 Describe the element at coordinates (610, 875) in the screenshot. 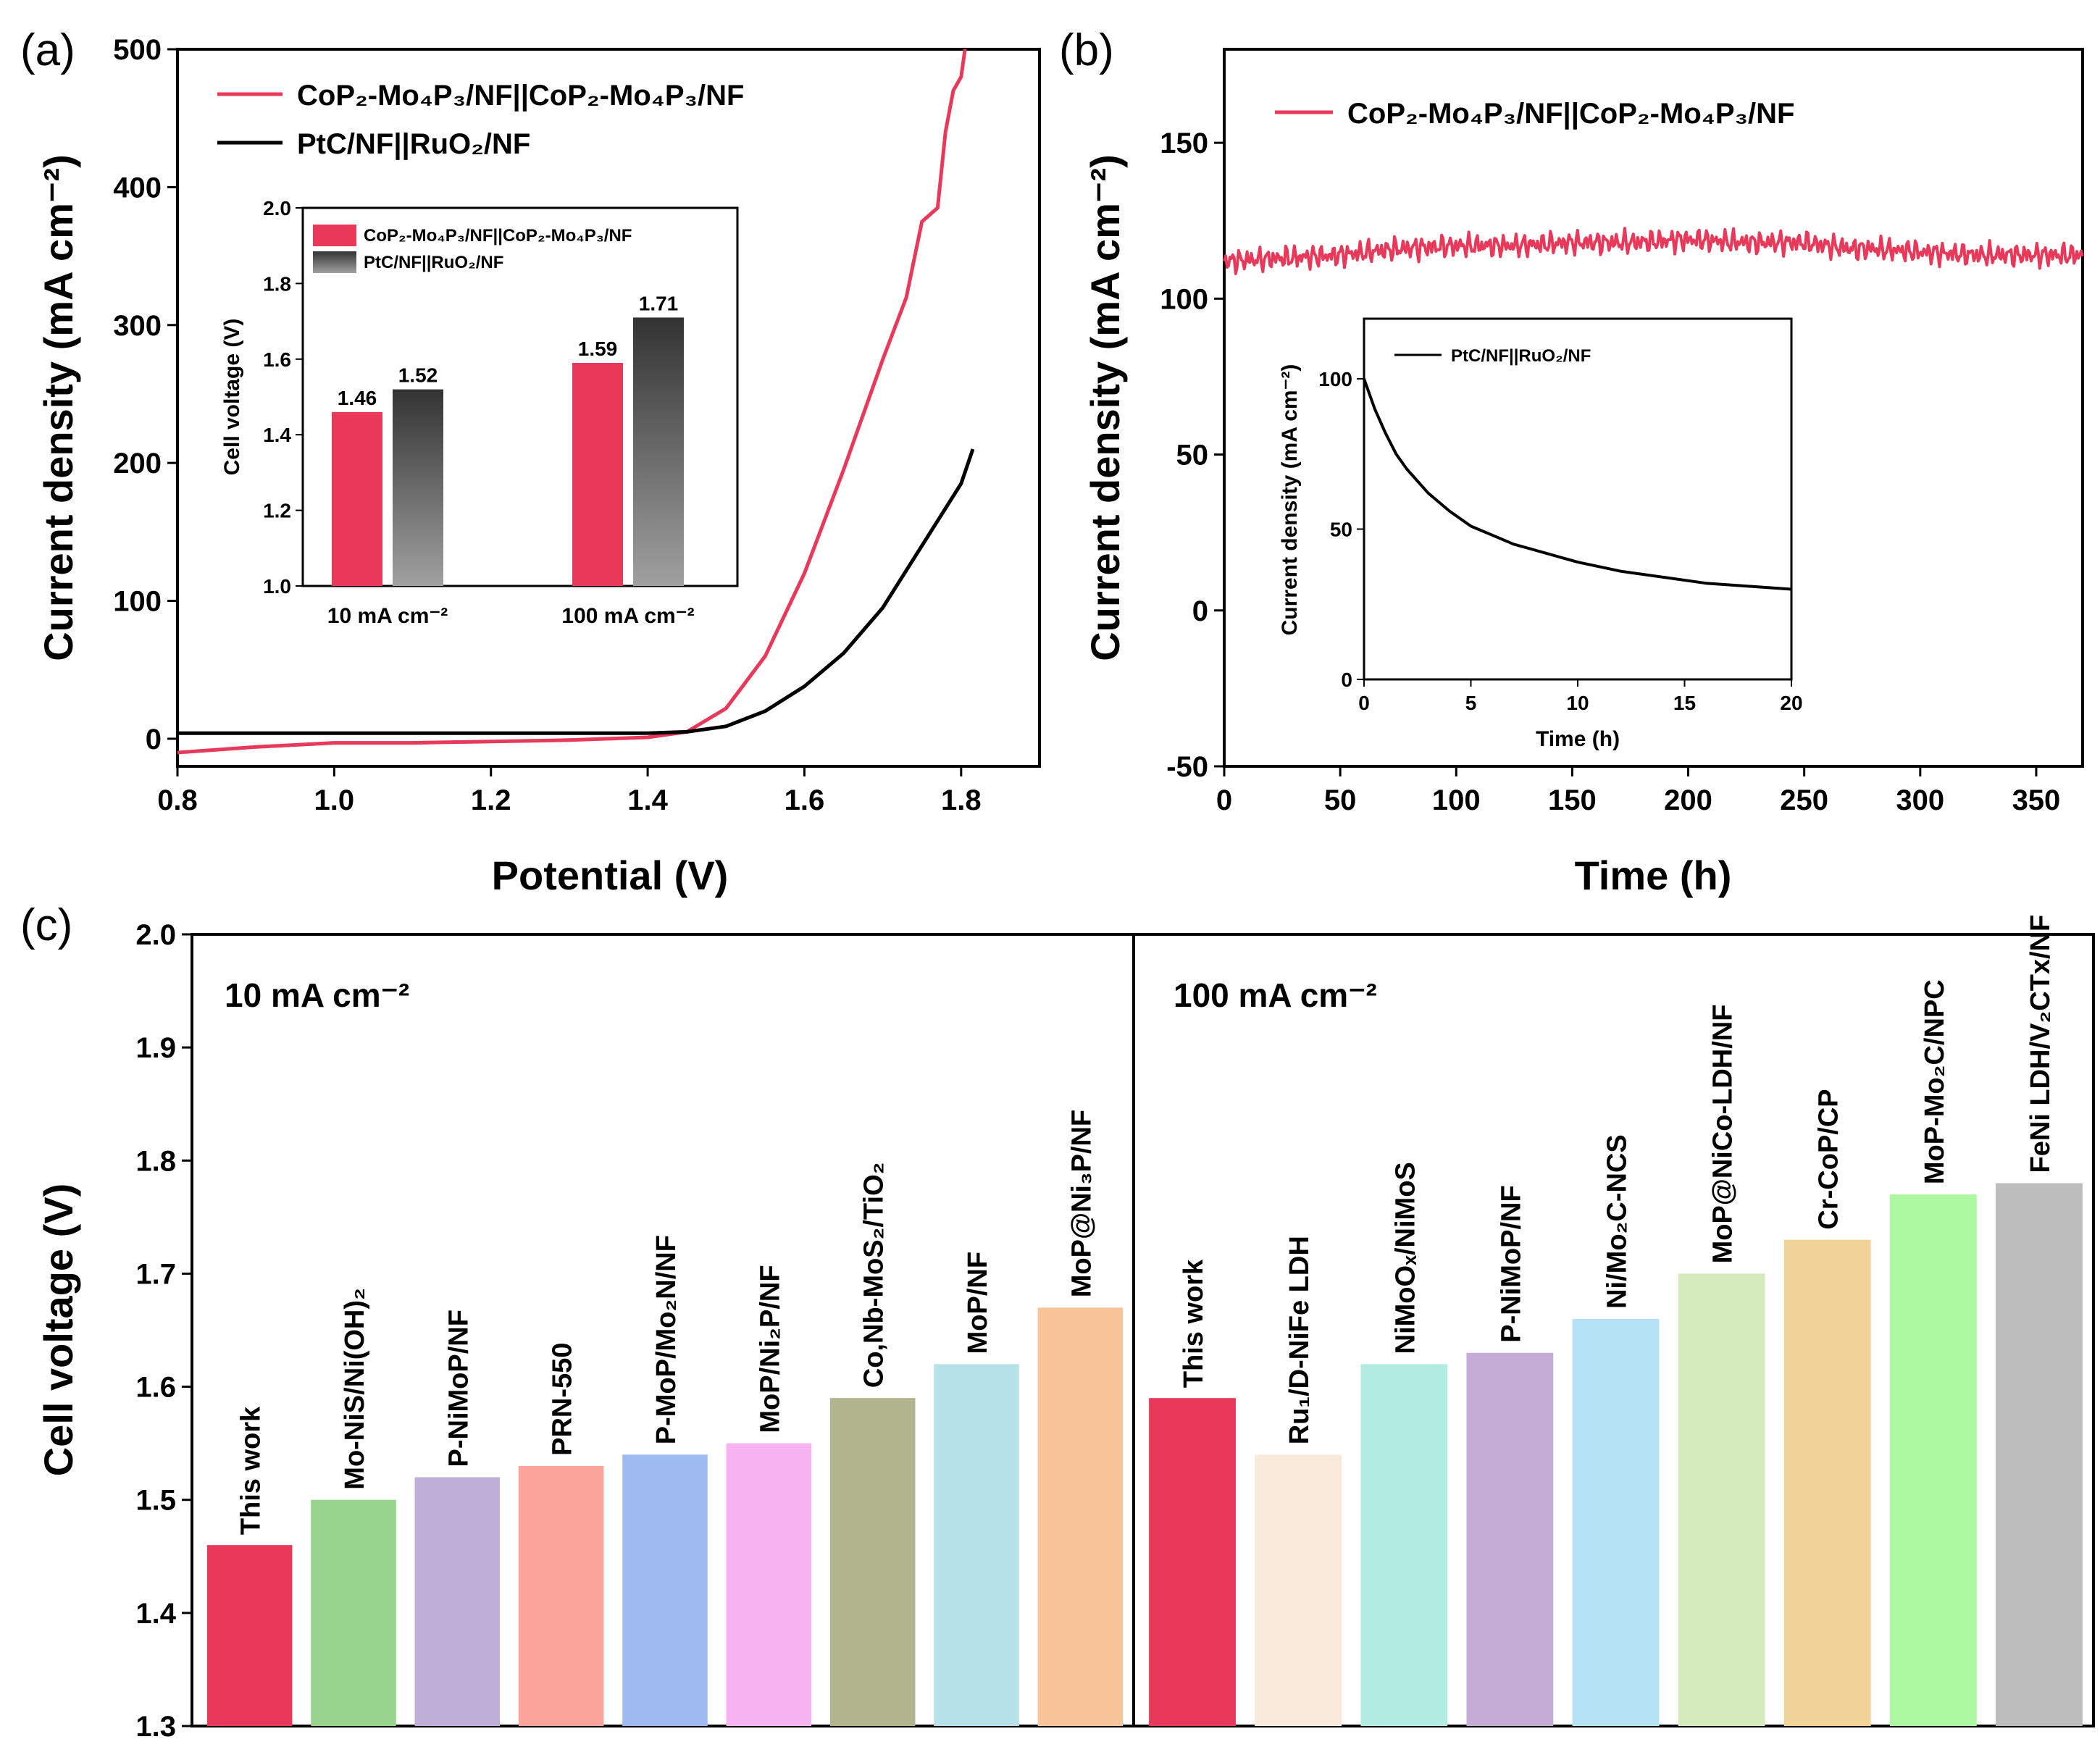

I see `panel-a-x-axis-label: Potential (V)` at that location.